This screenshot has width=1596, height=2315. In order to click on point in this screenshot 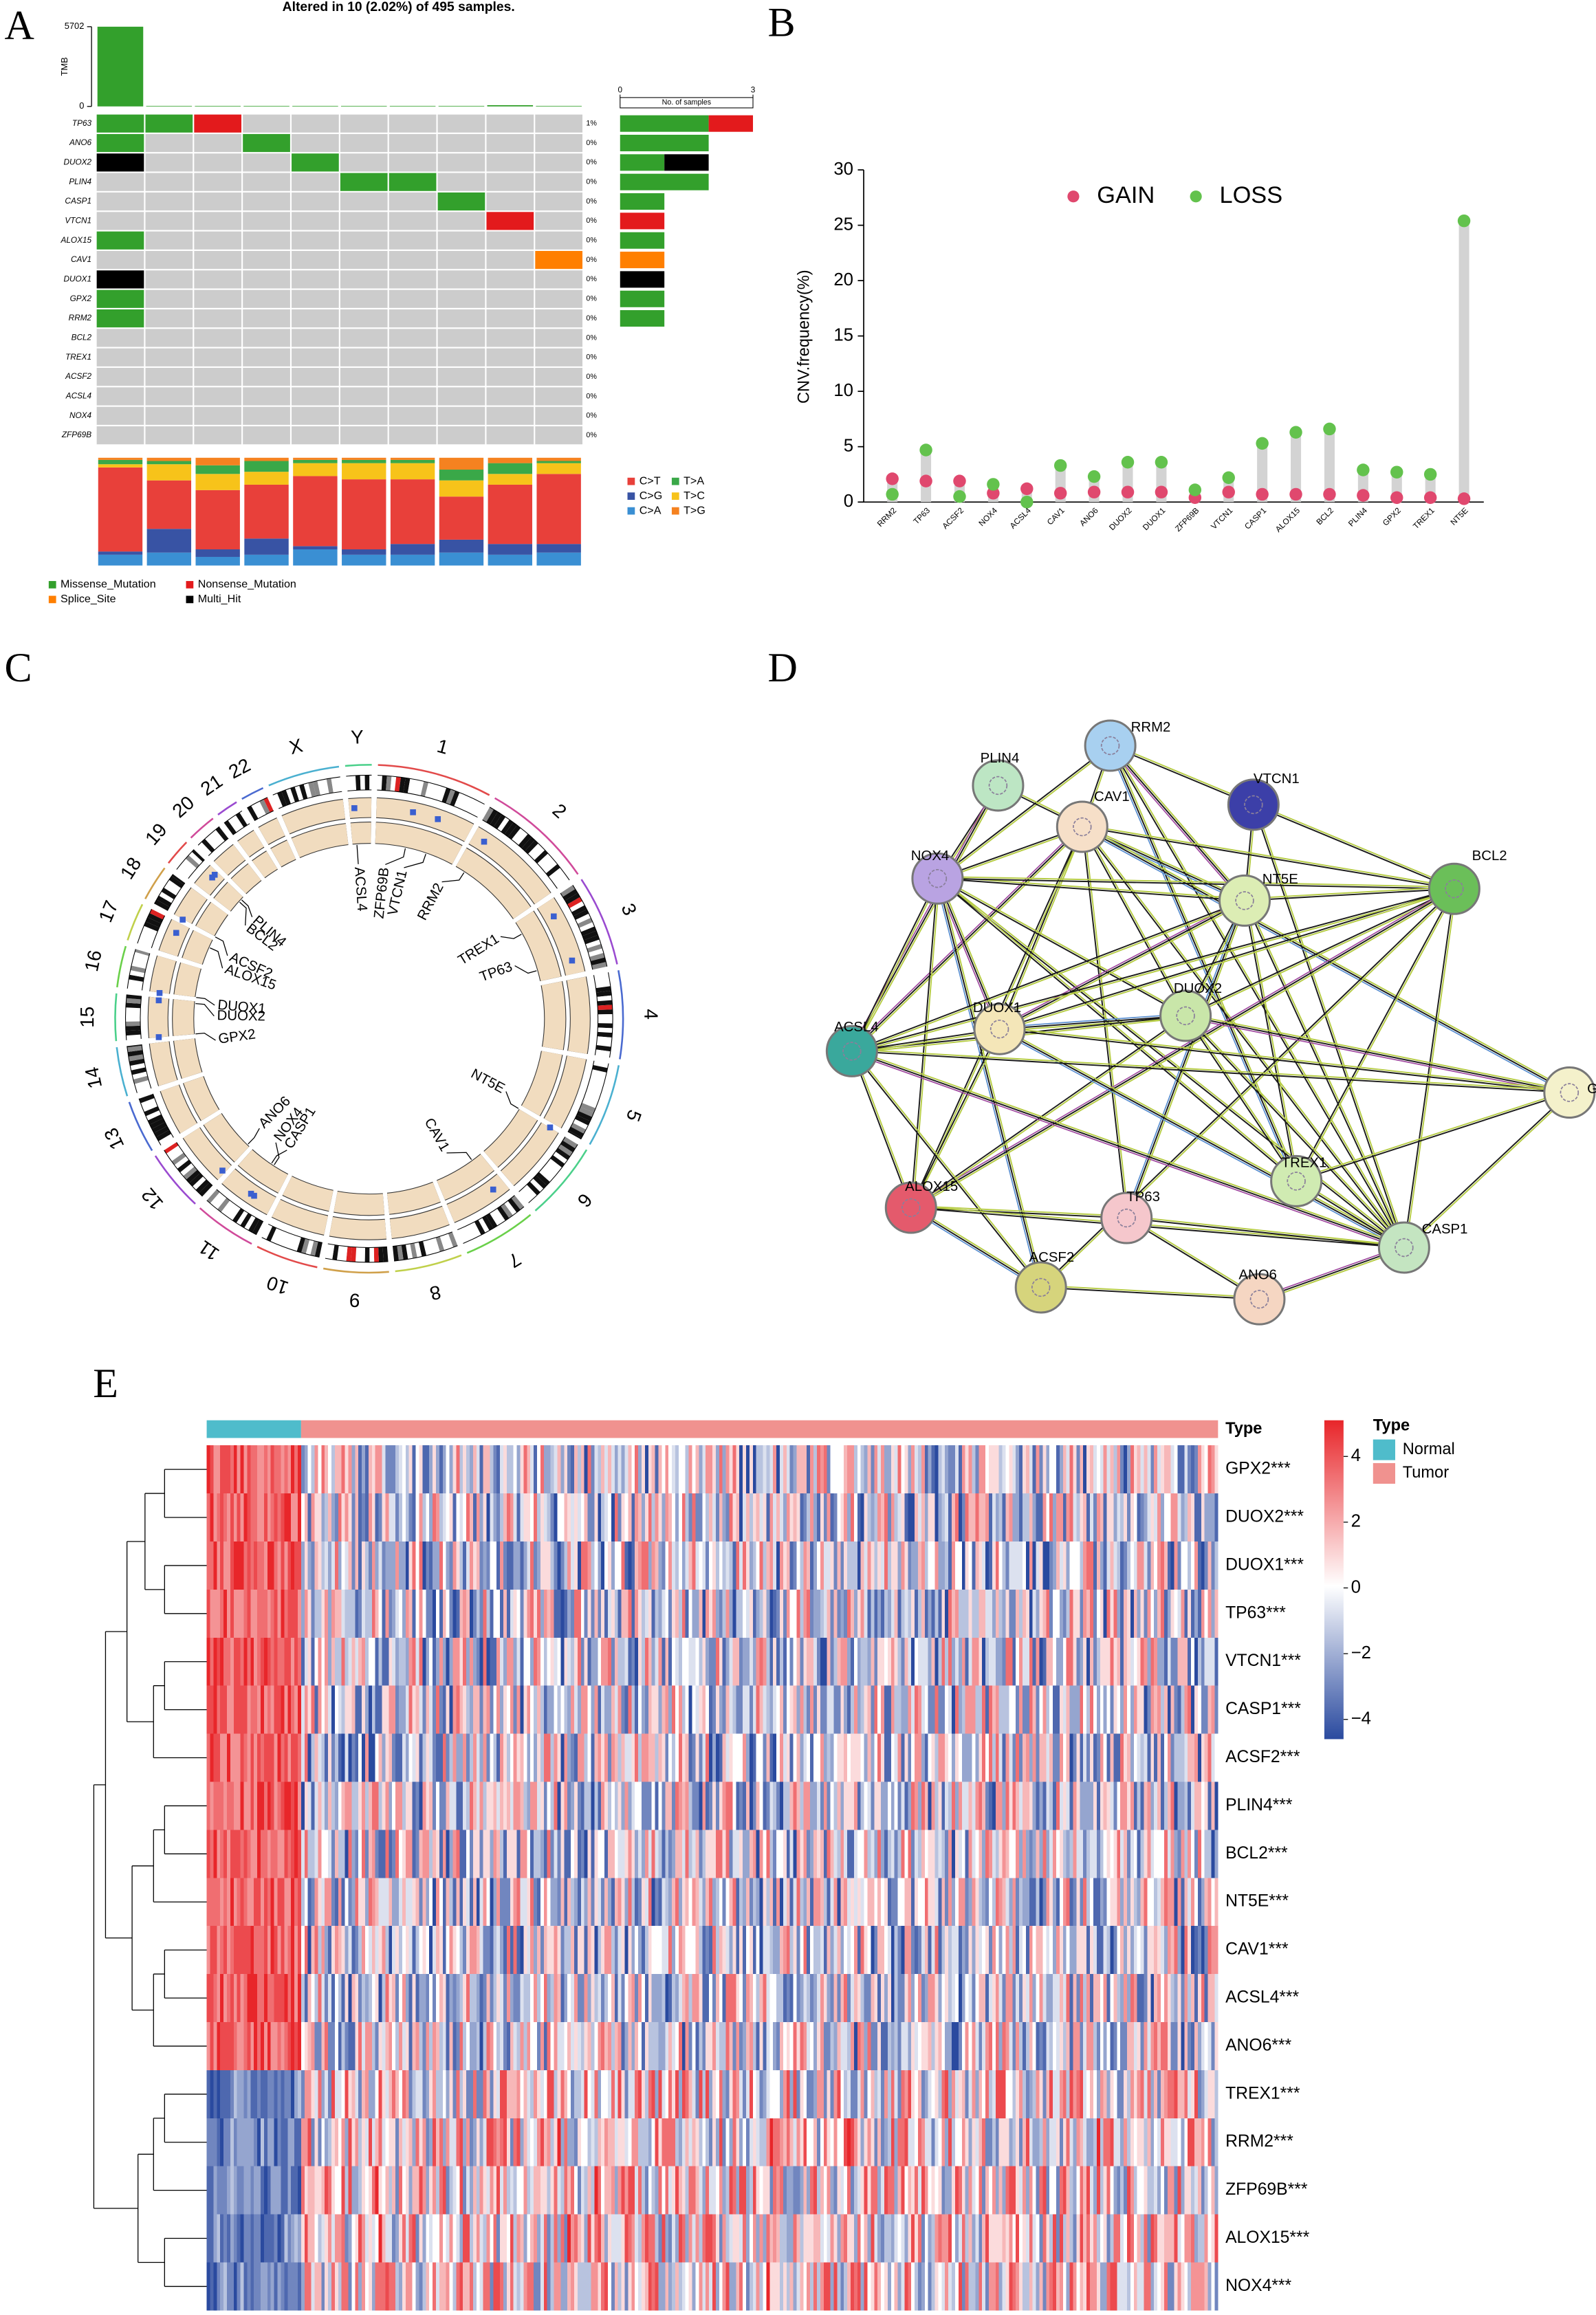, I will do `click(1396, 497)`.